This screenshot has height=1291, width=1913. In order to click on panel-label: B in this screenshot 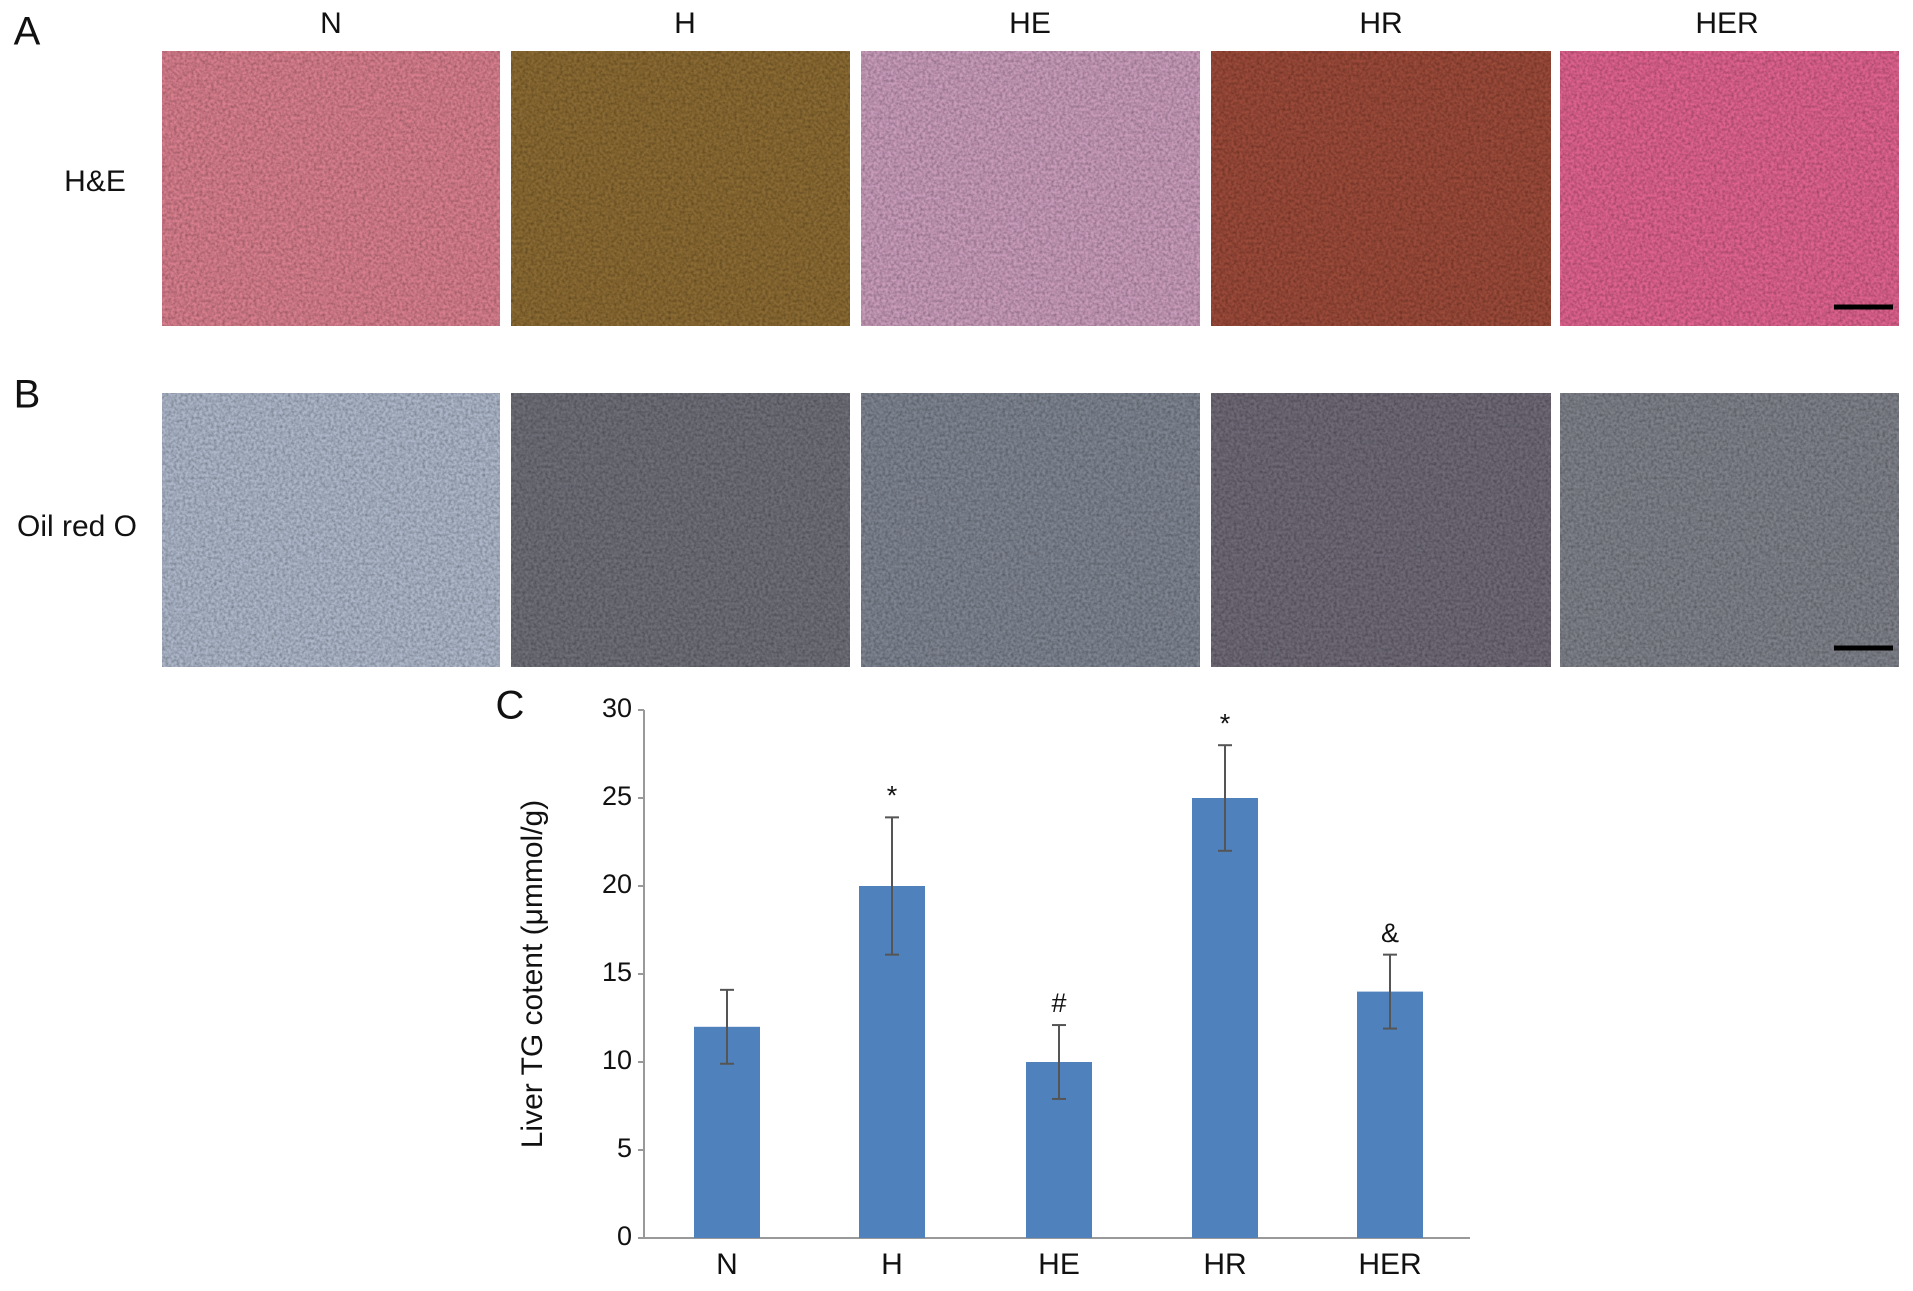, I will do `click(27, 395)`.